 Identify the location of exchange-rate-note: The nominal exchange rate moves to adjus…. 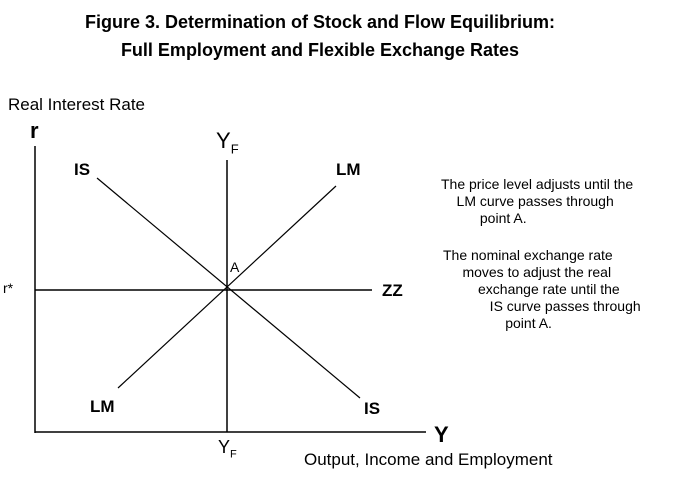
(542, 289).